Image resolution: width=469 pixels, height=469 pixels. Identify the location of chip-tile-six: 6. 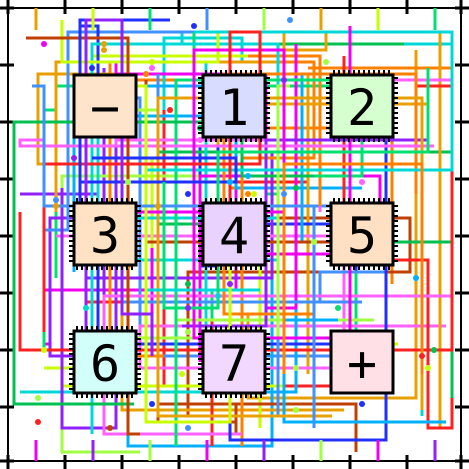
(105, 362).